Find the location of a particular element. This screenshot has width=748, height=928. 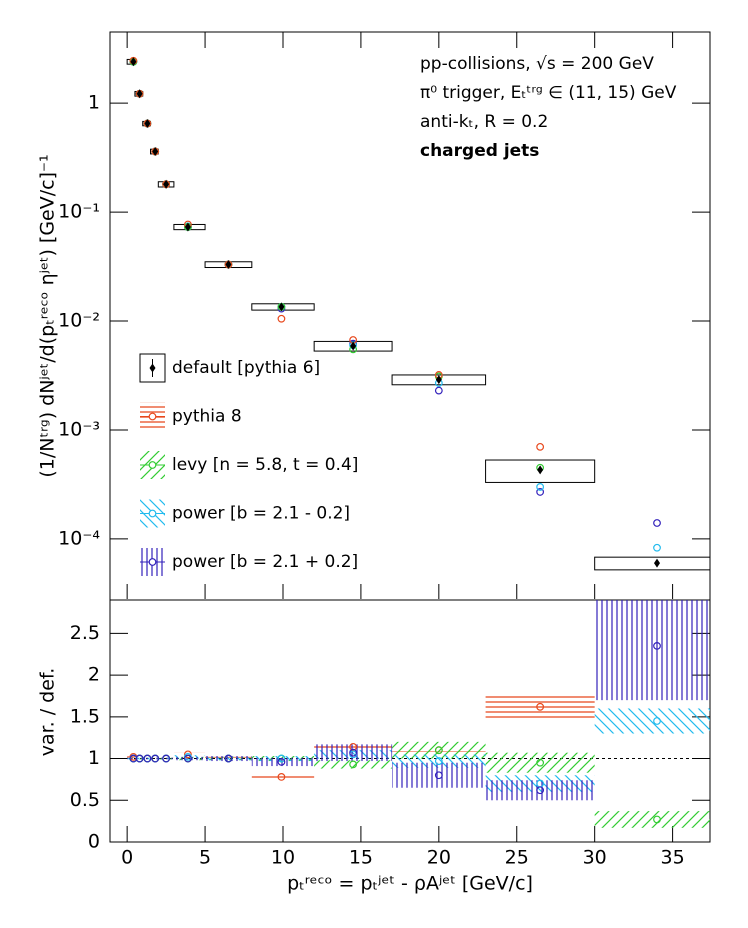

legend-label: power [b = 2.1 + 0.2] is located at coordinates (265, 562).